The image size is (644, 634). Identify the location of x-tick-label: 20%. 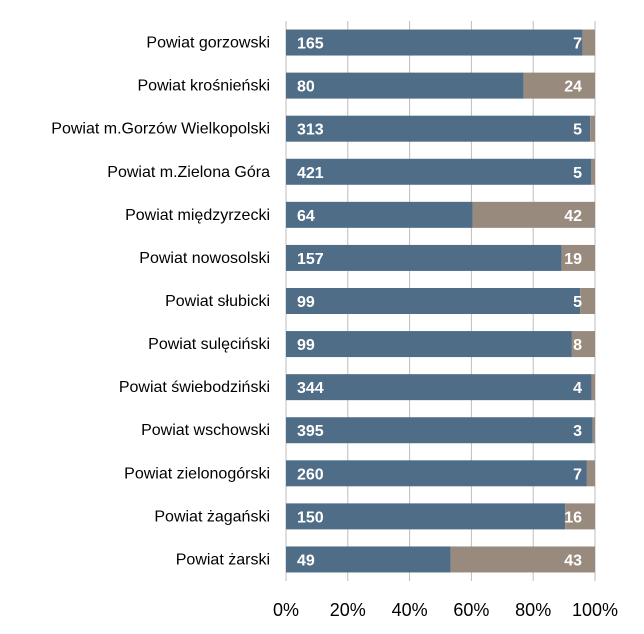
(348, 610).